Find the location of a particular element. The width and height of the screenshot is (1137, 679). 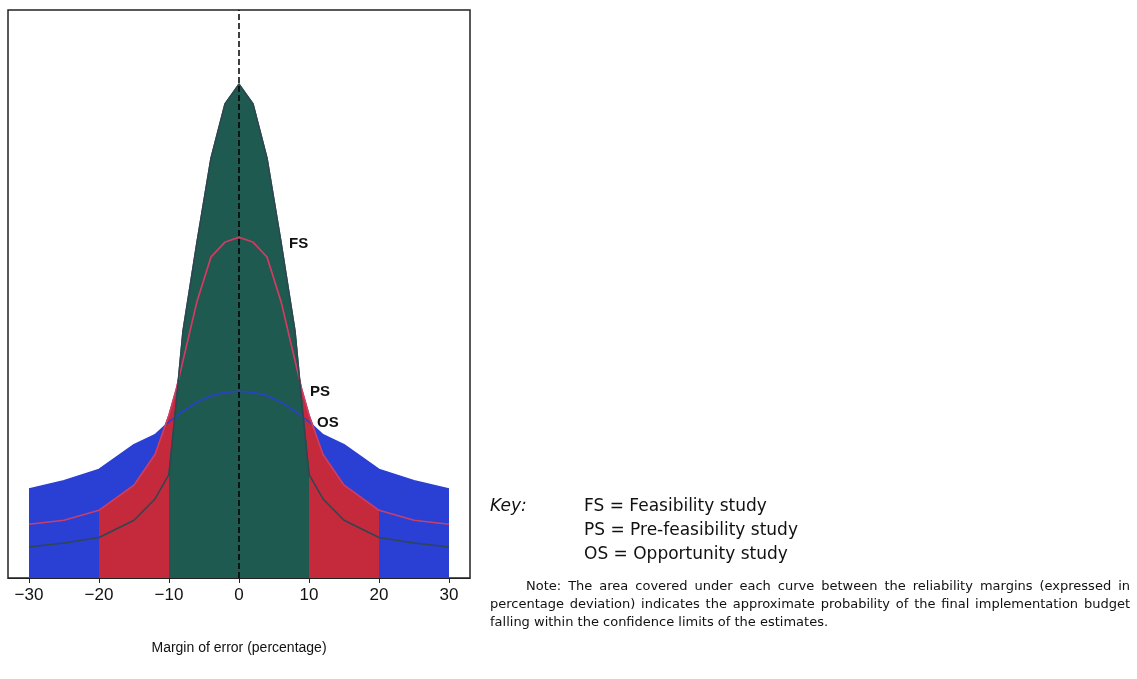

text: OS = Opportunity study is located at coordinates (686, 553).